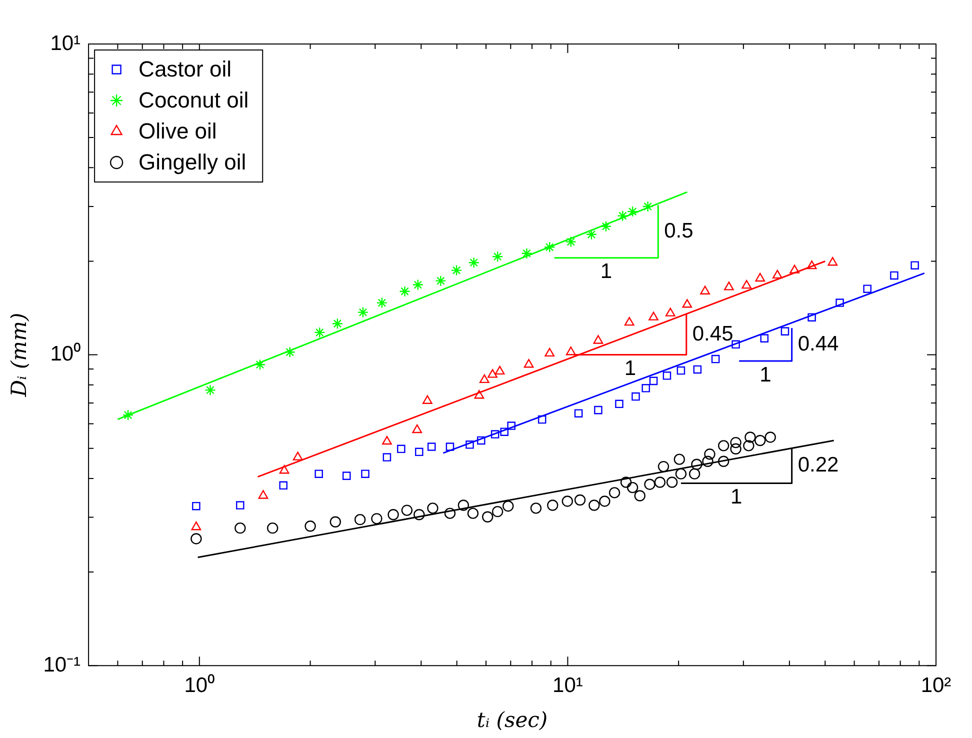 The width and height of the screenshot is (972, 738). Describe the element at coordinates (818, 464) in the screenshot. I see `annotation: 0.22` at that location.